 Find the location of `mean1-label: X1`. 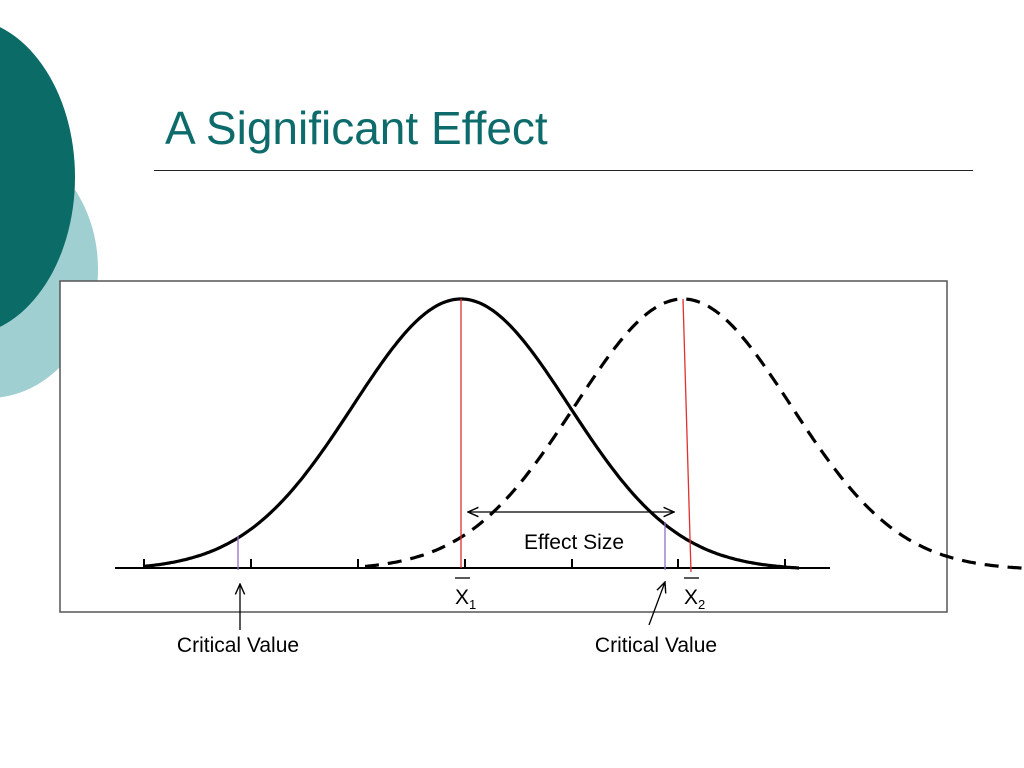

mean1-label: X1 is located at coordinates (465, 594).